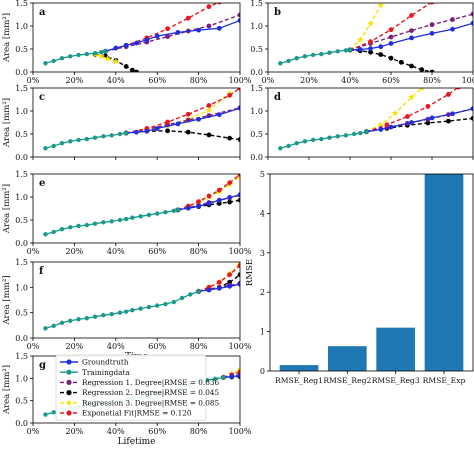 Image resolution: width=474 pixels, height=449 pixels. Describe the element at coordinates (277, 97) in the screenshot. I see `panel-label: d` at that location.